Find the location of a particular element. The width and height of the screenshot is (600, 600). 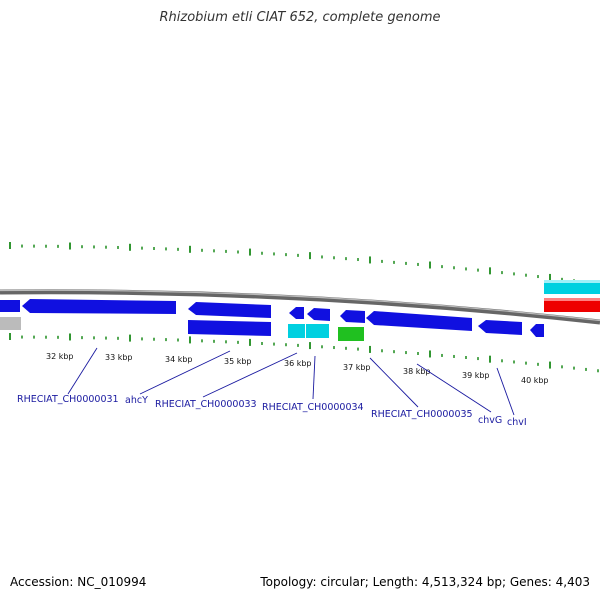

genome-backbone-highlight is located at coordinates (300, 305).